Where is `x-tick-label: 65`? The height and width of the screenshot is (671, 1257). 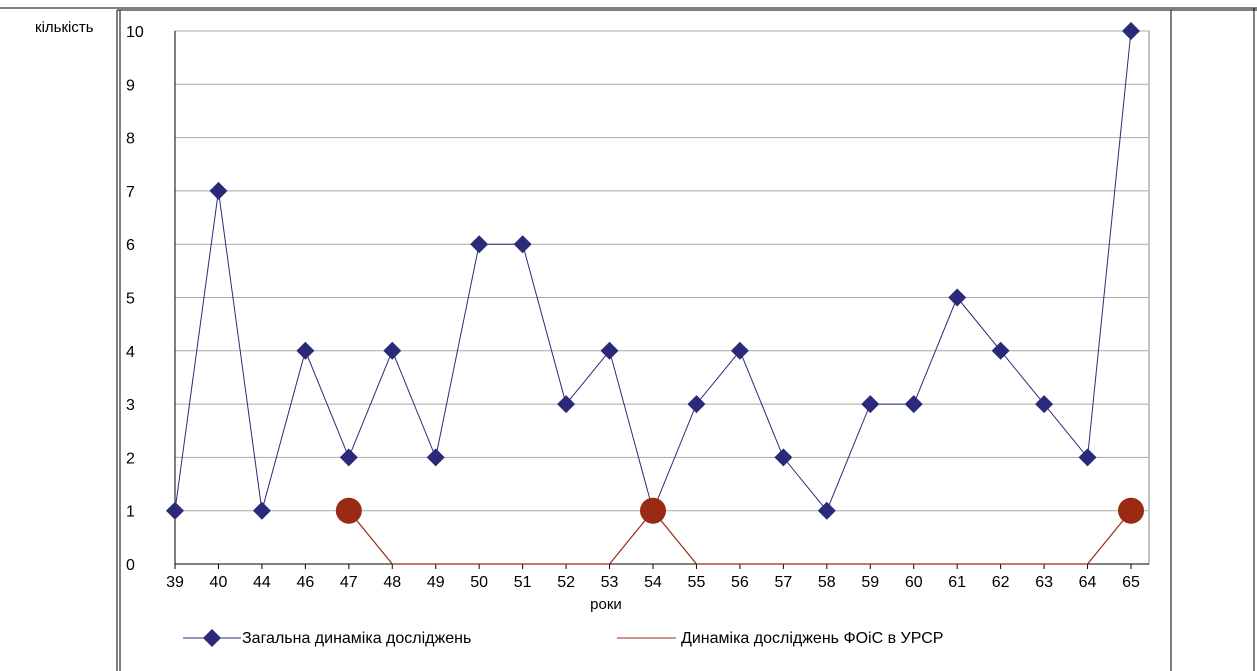 x-tick-label: 65 is located at coordinates (1131, 582).